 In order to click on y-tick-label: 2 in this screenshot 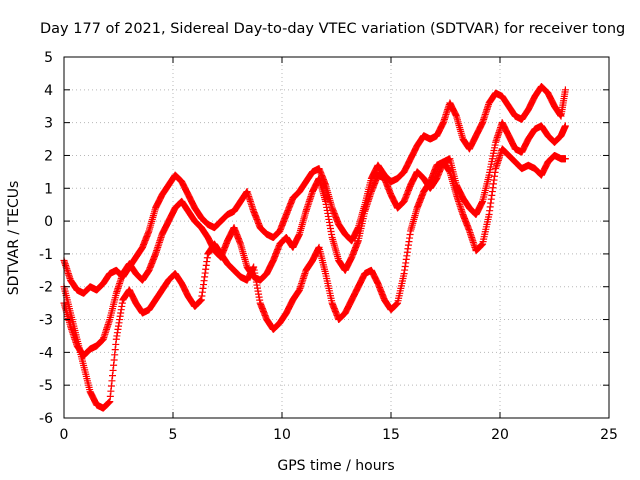, I will do `click(48, 156)`.